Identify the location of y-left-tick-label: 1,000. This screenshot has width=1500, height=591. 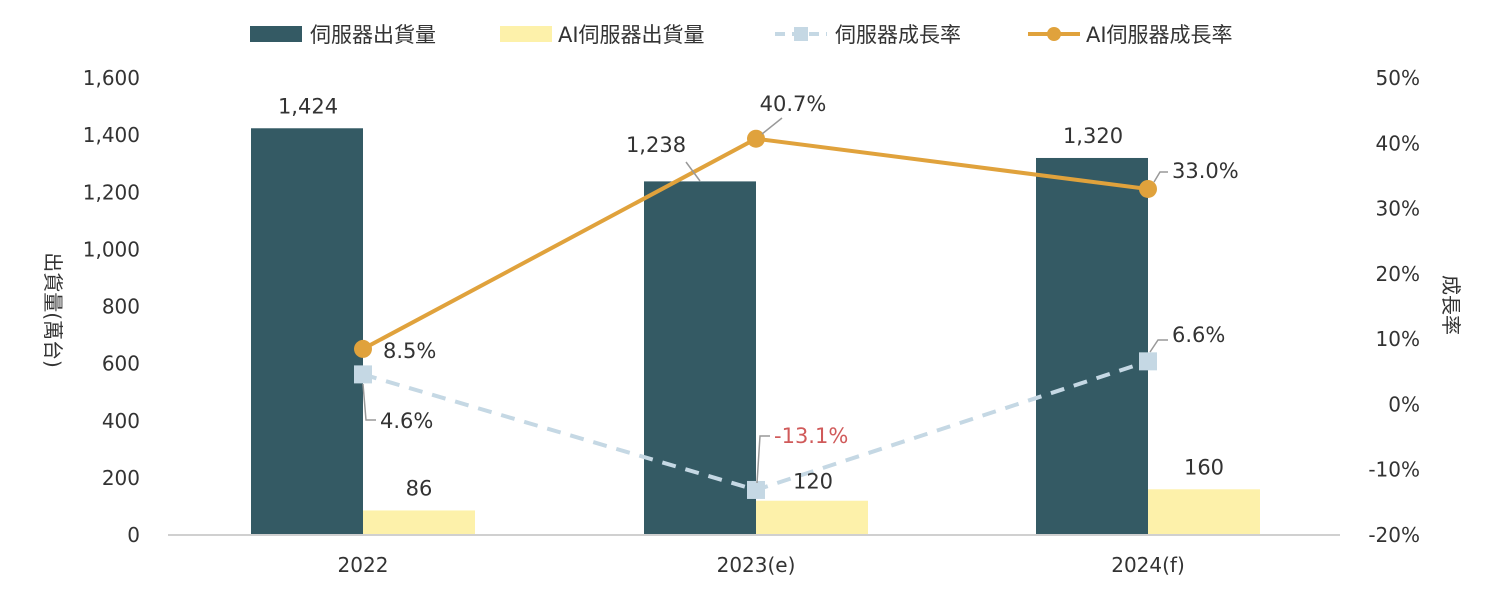
(111, 249).